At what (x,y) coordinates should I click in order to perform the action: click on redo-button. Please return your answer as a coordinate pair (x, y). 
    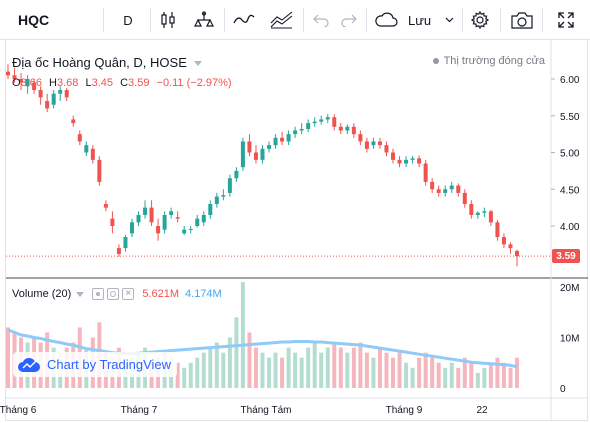
    Looking at the image, I should click on (349, 20).